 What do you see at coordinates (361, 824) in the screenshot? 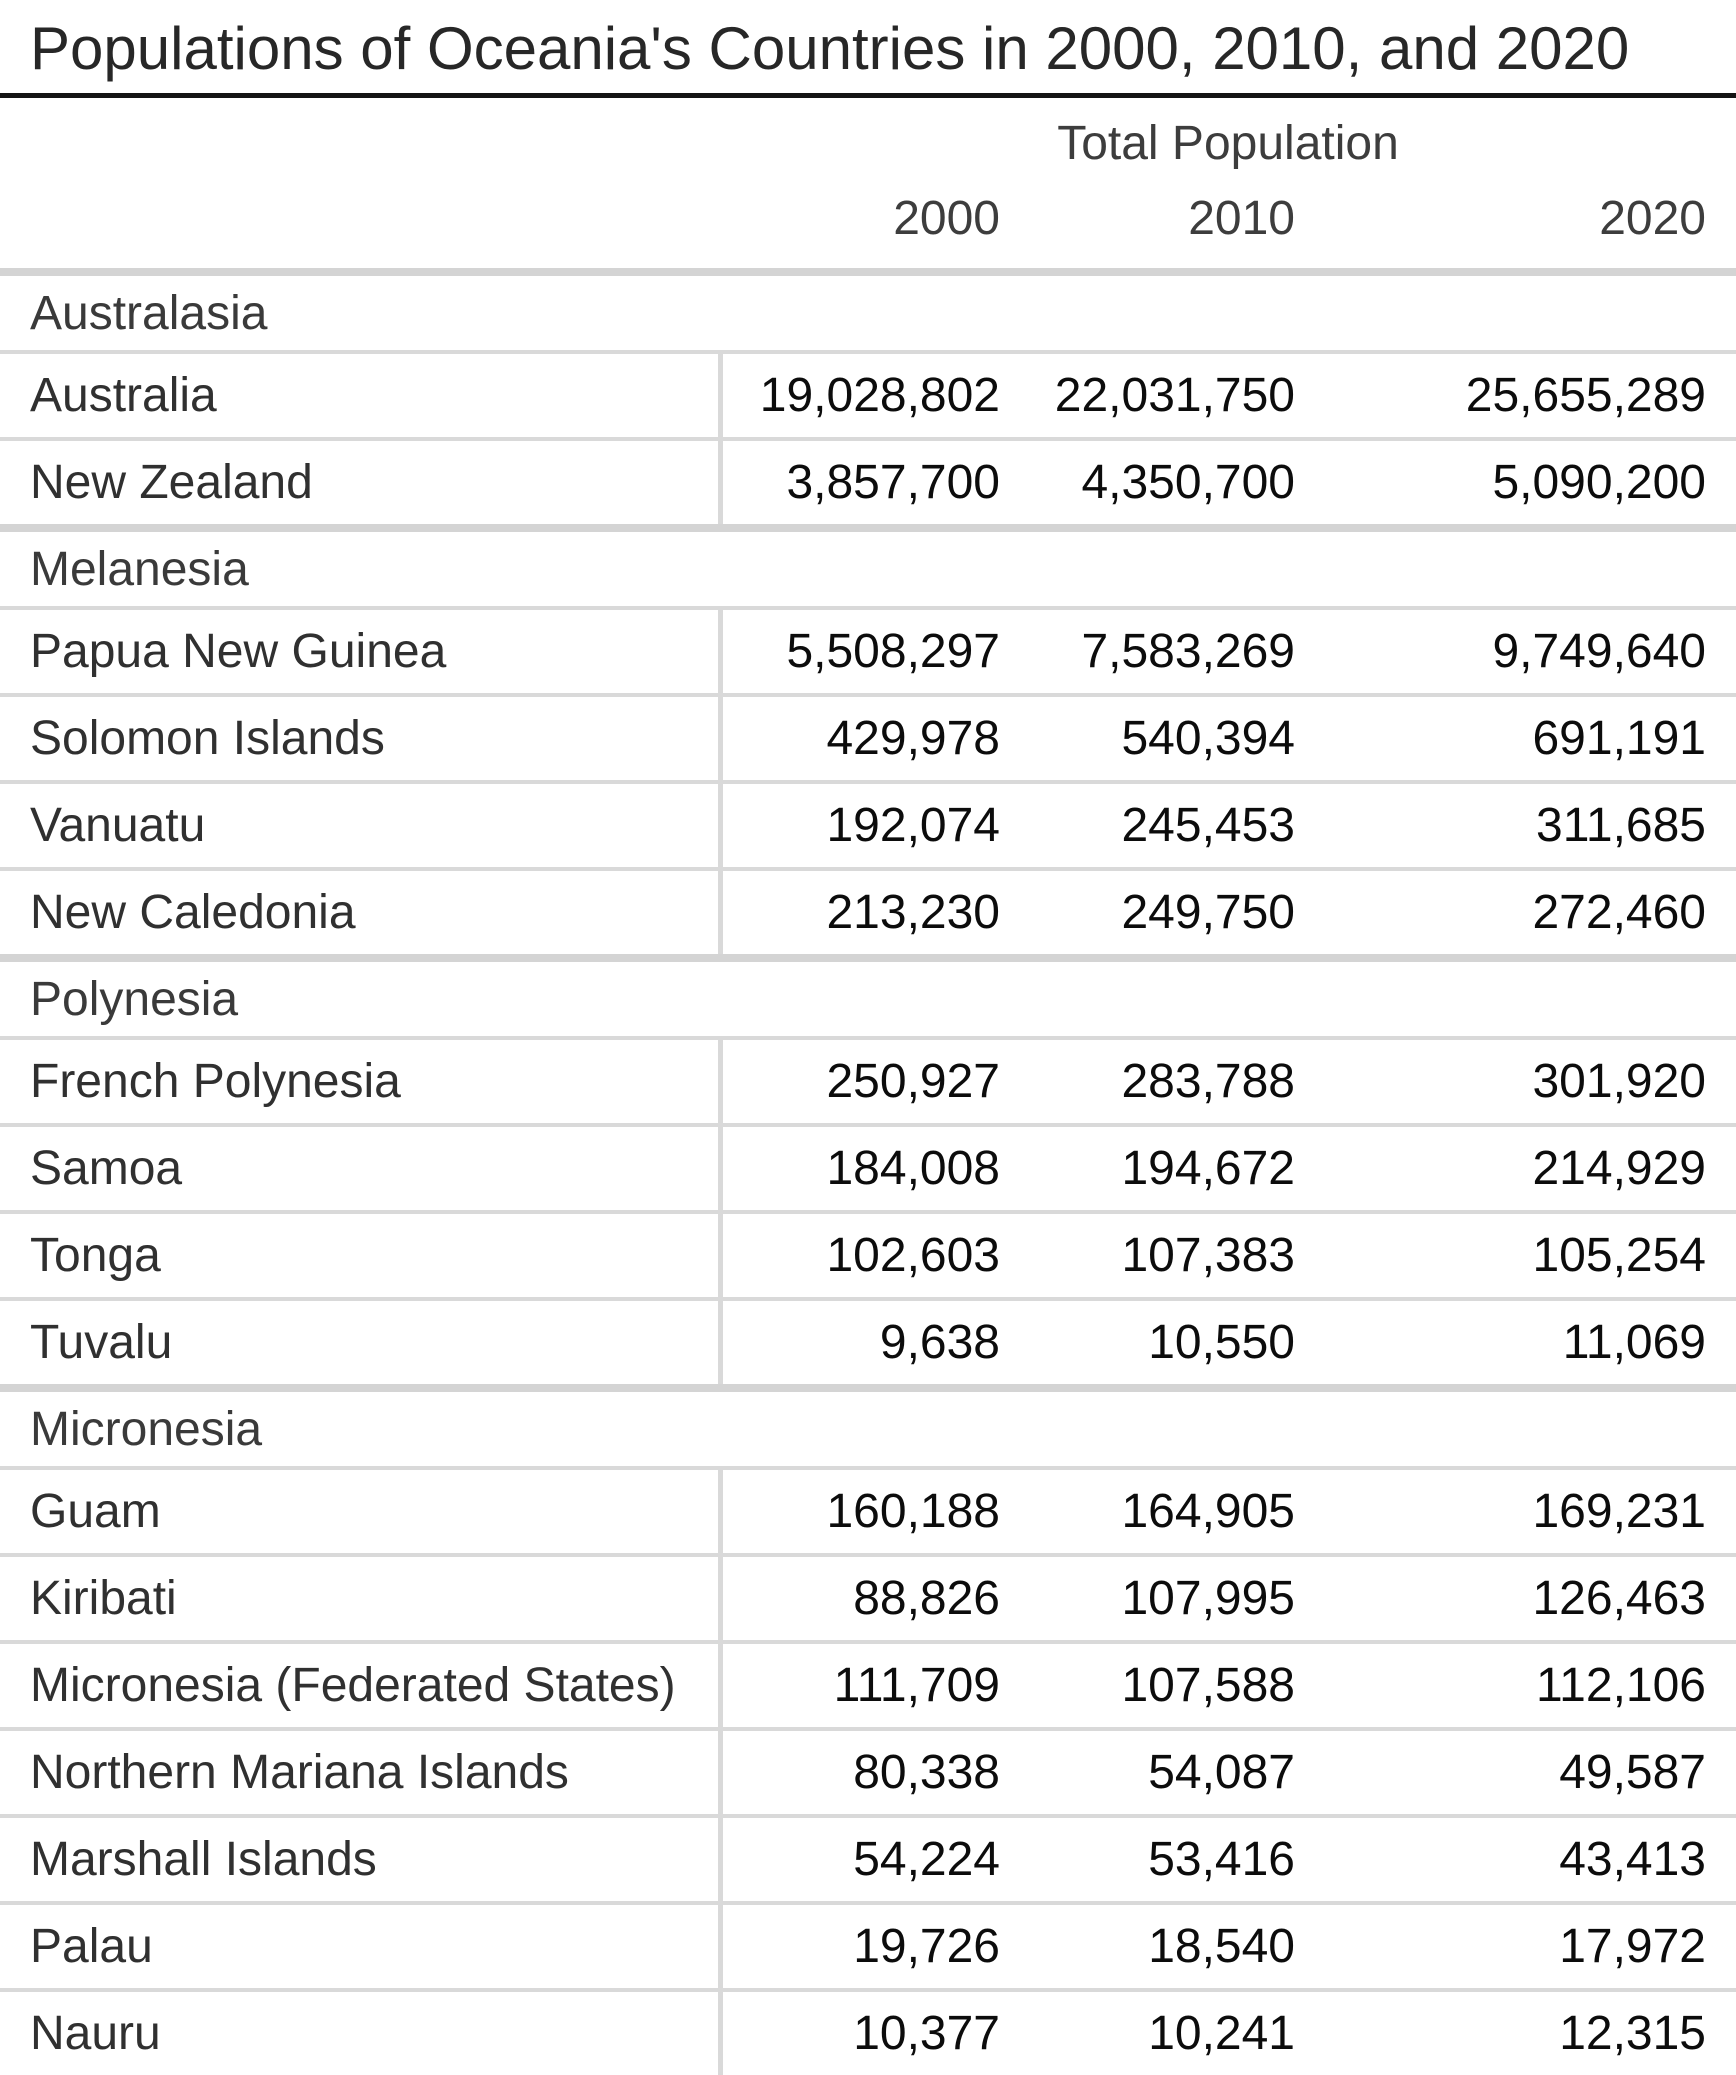
I see `country-name: Vanuatu` at bounding box center [361, 824].